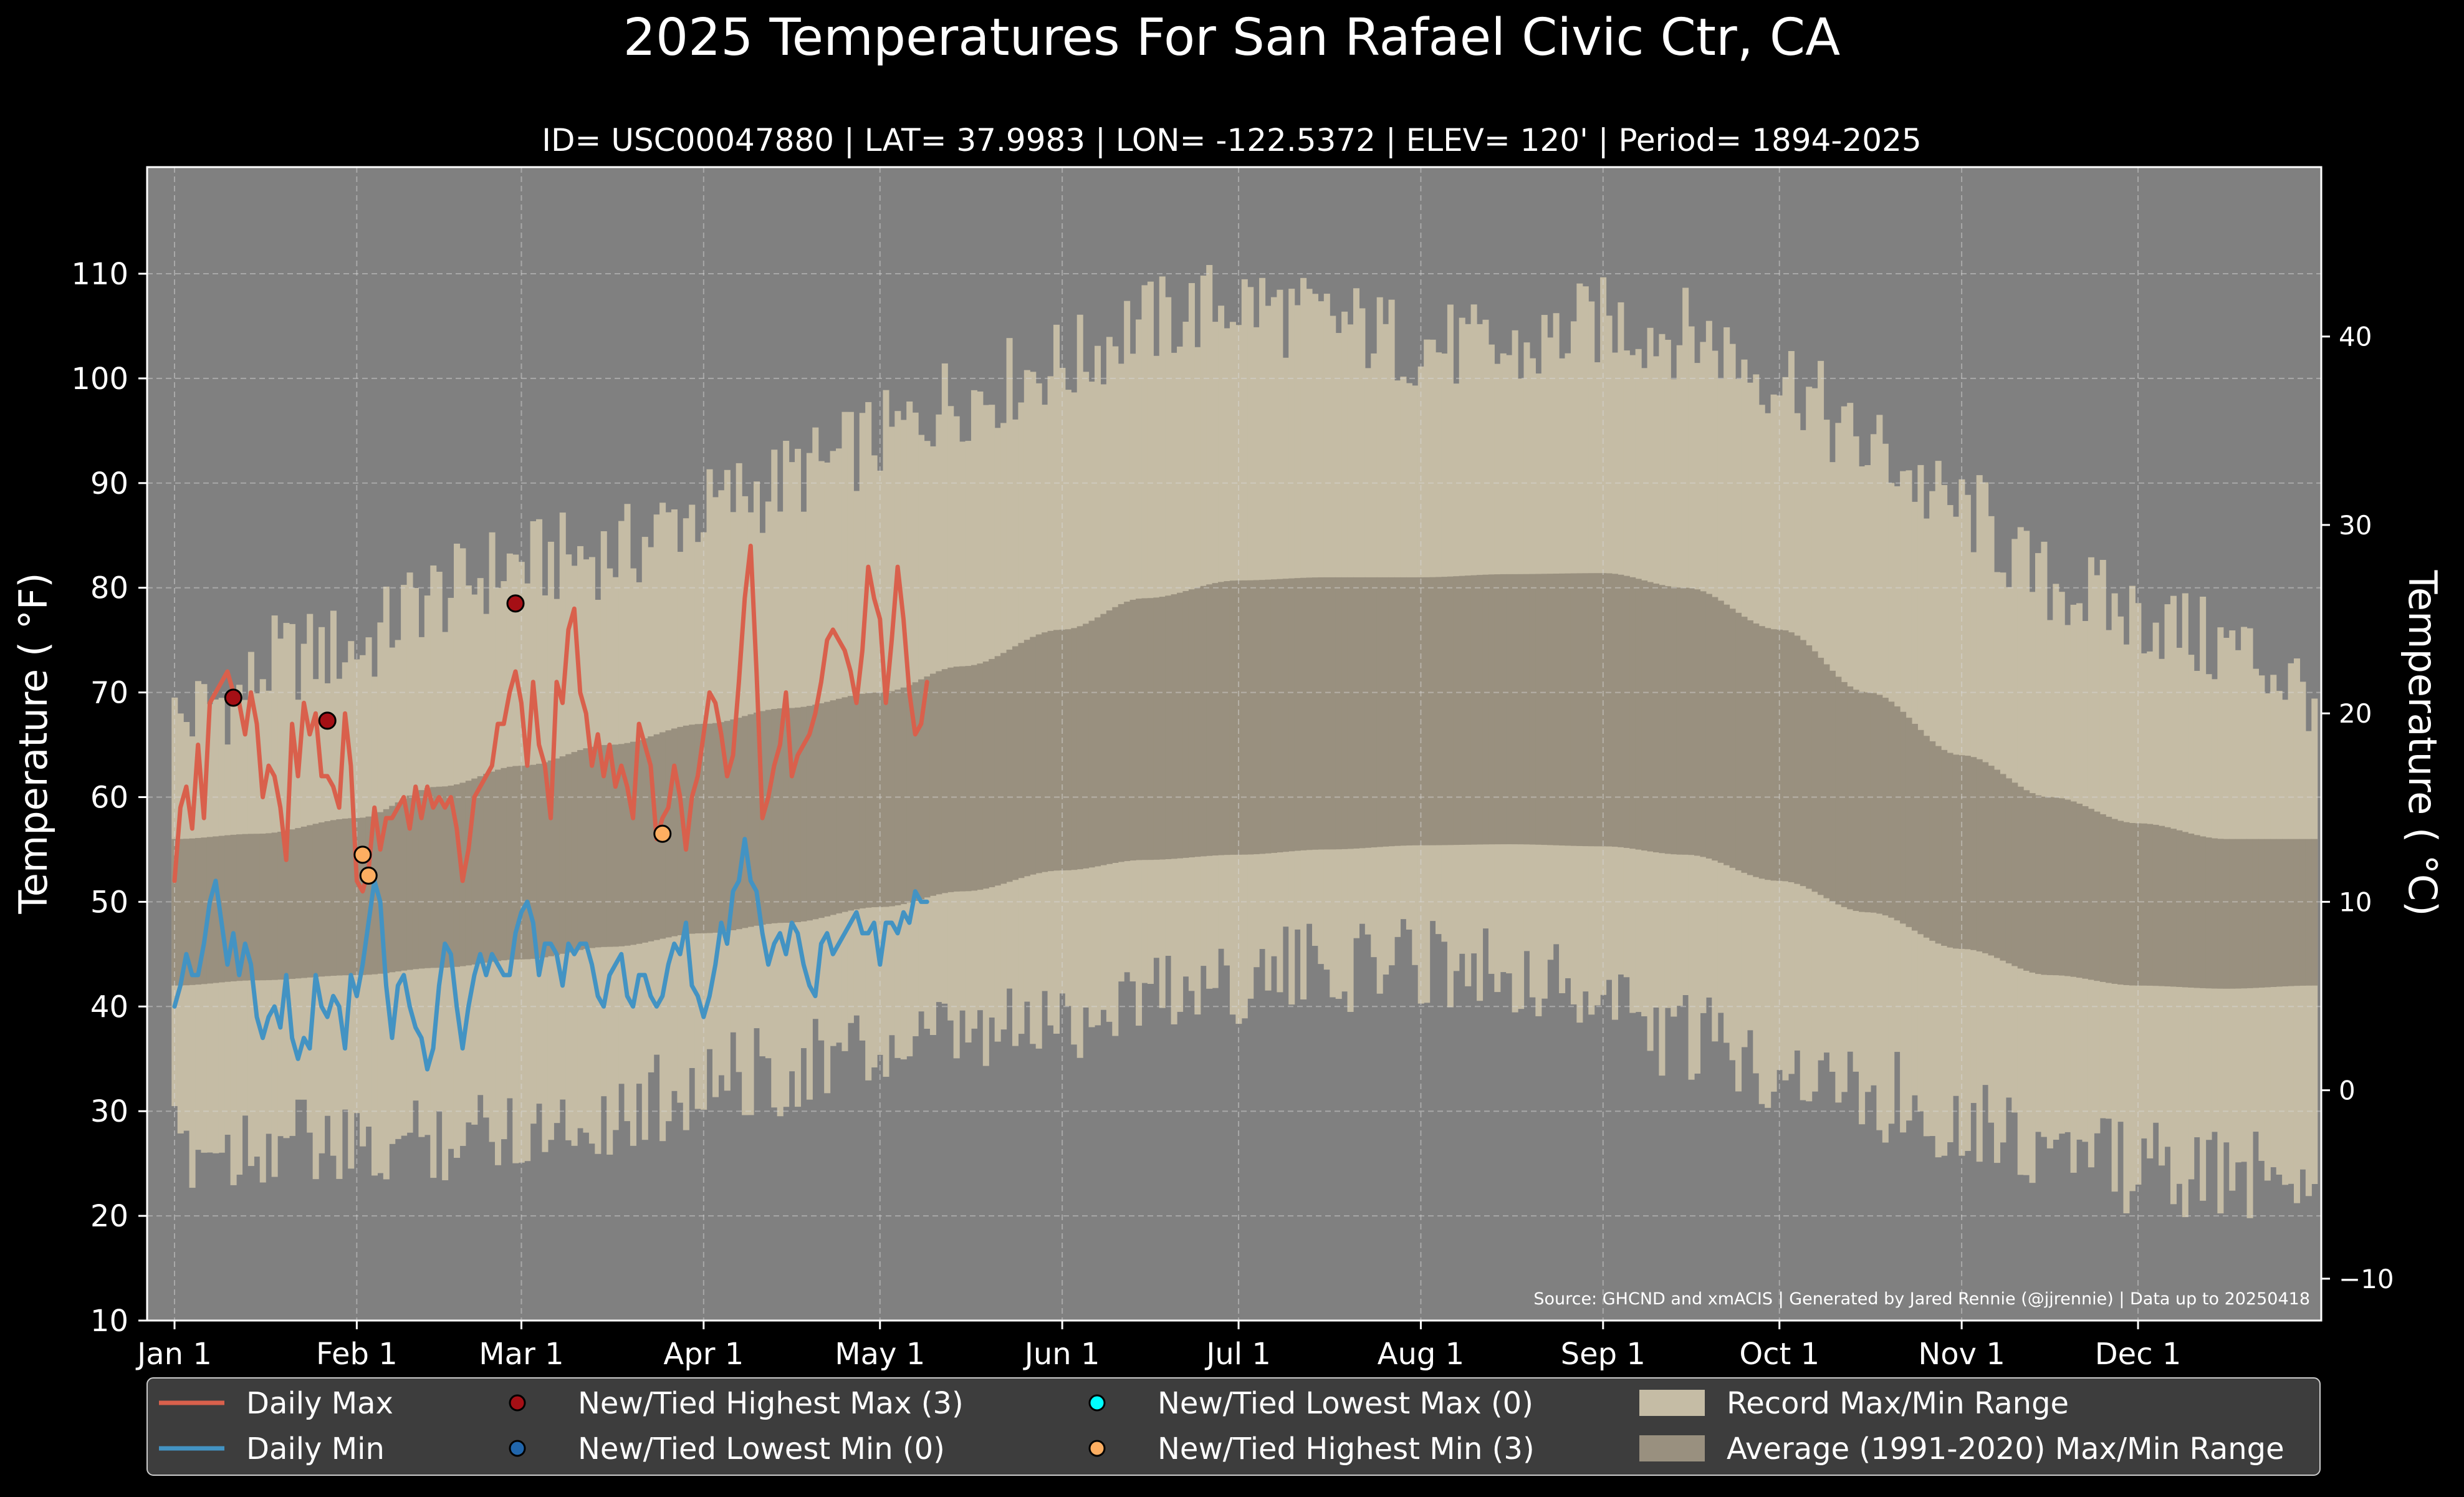  What do you see at coordinates (2006, 1449) in the screenshot?
I see `legend-label: Average (1991-2020) Max/Min Range` at bounding box center [2006, 1449].